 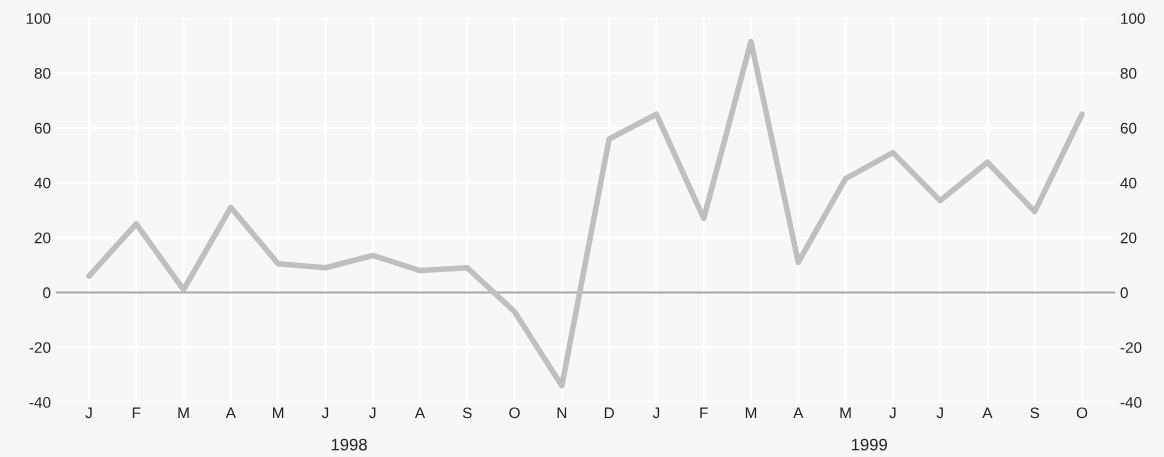 What do you see at coordinates (1133, 18) in the screenshot?
I see `y2-tick-label: 100` at bounding box center [1133, 18].